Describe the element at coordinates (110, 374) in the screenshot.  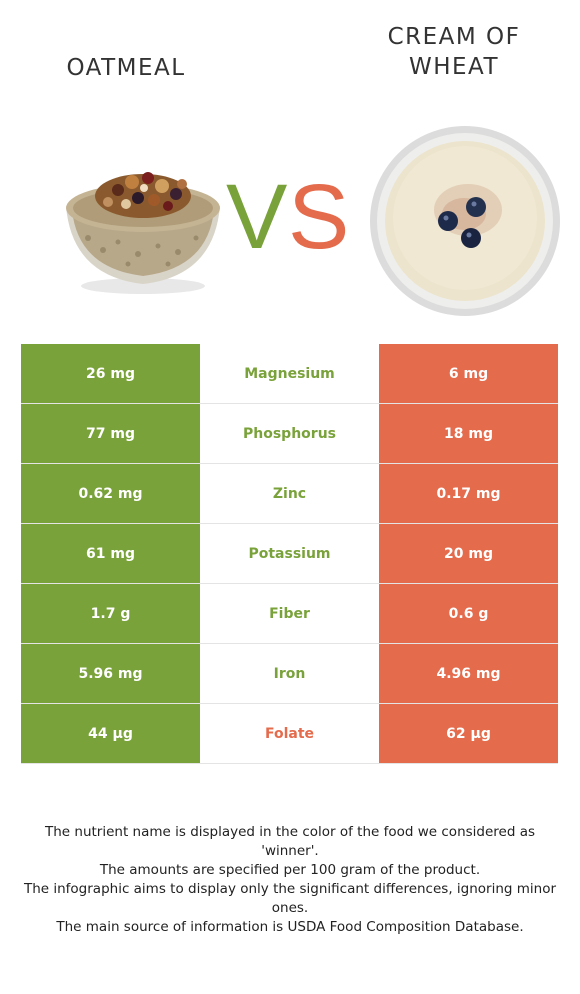
I see `oatmeal-value: 26 mg` at that location.